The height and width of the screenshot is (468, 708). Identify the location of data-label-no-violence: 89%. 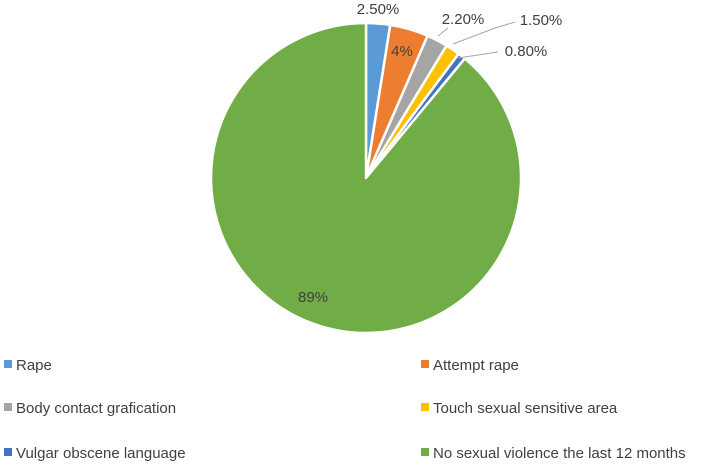
(313, 297).